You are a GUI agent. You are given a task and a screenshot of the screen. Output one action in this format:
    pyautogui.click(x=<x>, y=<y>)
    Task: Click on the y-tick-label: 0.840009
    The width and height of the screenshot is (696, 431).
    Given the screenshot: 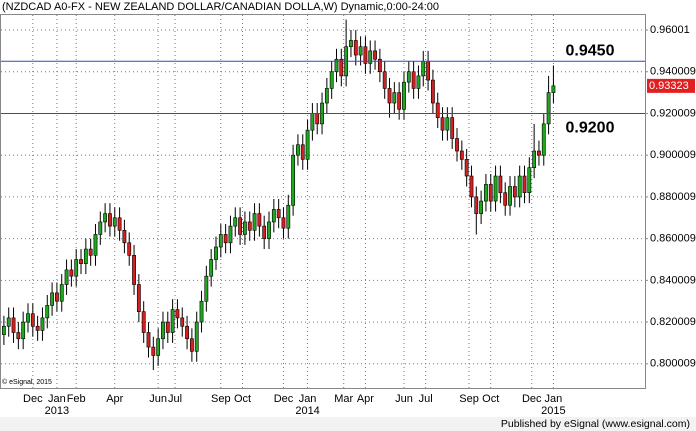 What is the action you would take?
    pyautogui.click(x=673, y=280)
    